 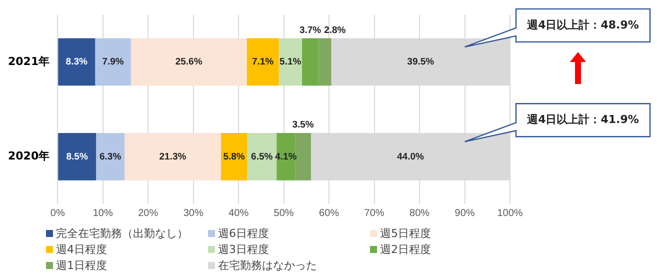 I want to click on x-tick-label: 50%, so click(x=284, y=213).